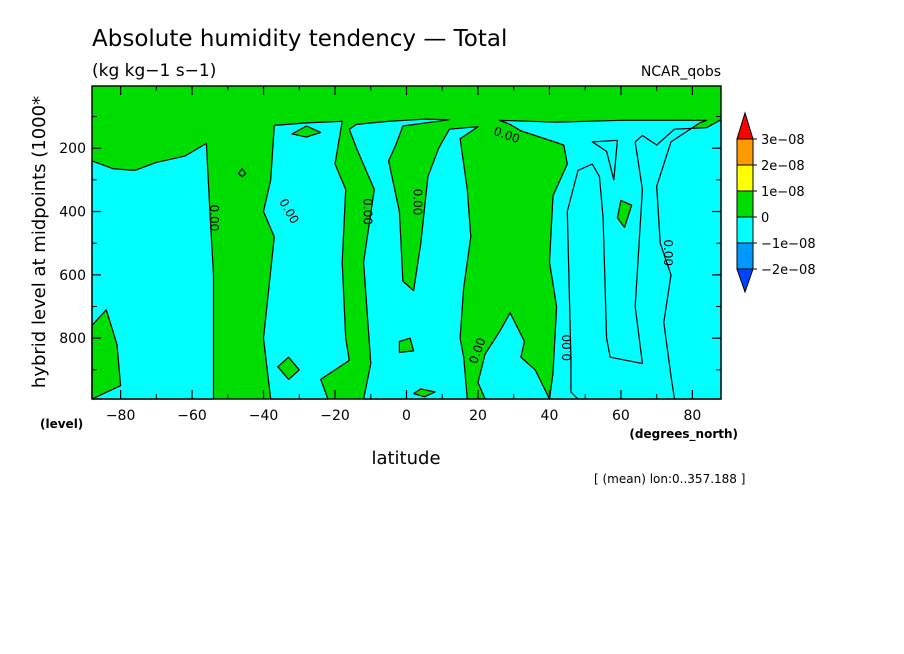 Image resolution: width=904 pixels, height=654 pixels. What do you see at coordinates (368, 211) in the screenshot?
I see `contour-label-2: 0.00` at bounding box center [368, 211].